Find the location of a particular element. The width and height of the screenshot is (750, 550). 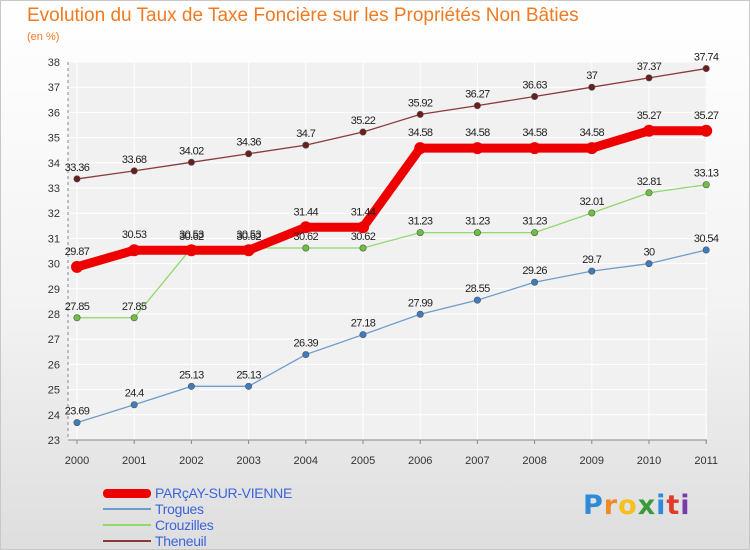

y-tick-label: 38 is located at coordinates (54, 63).